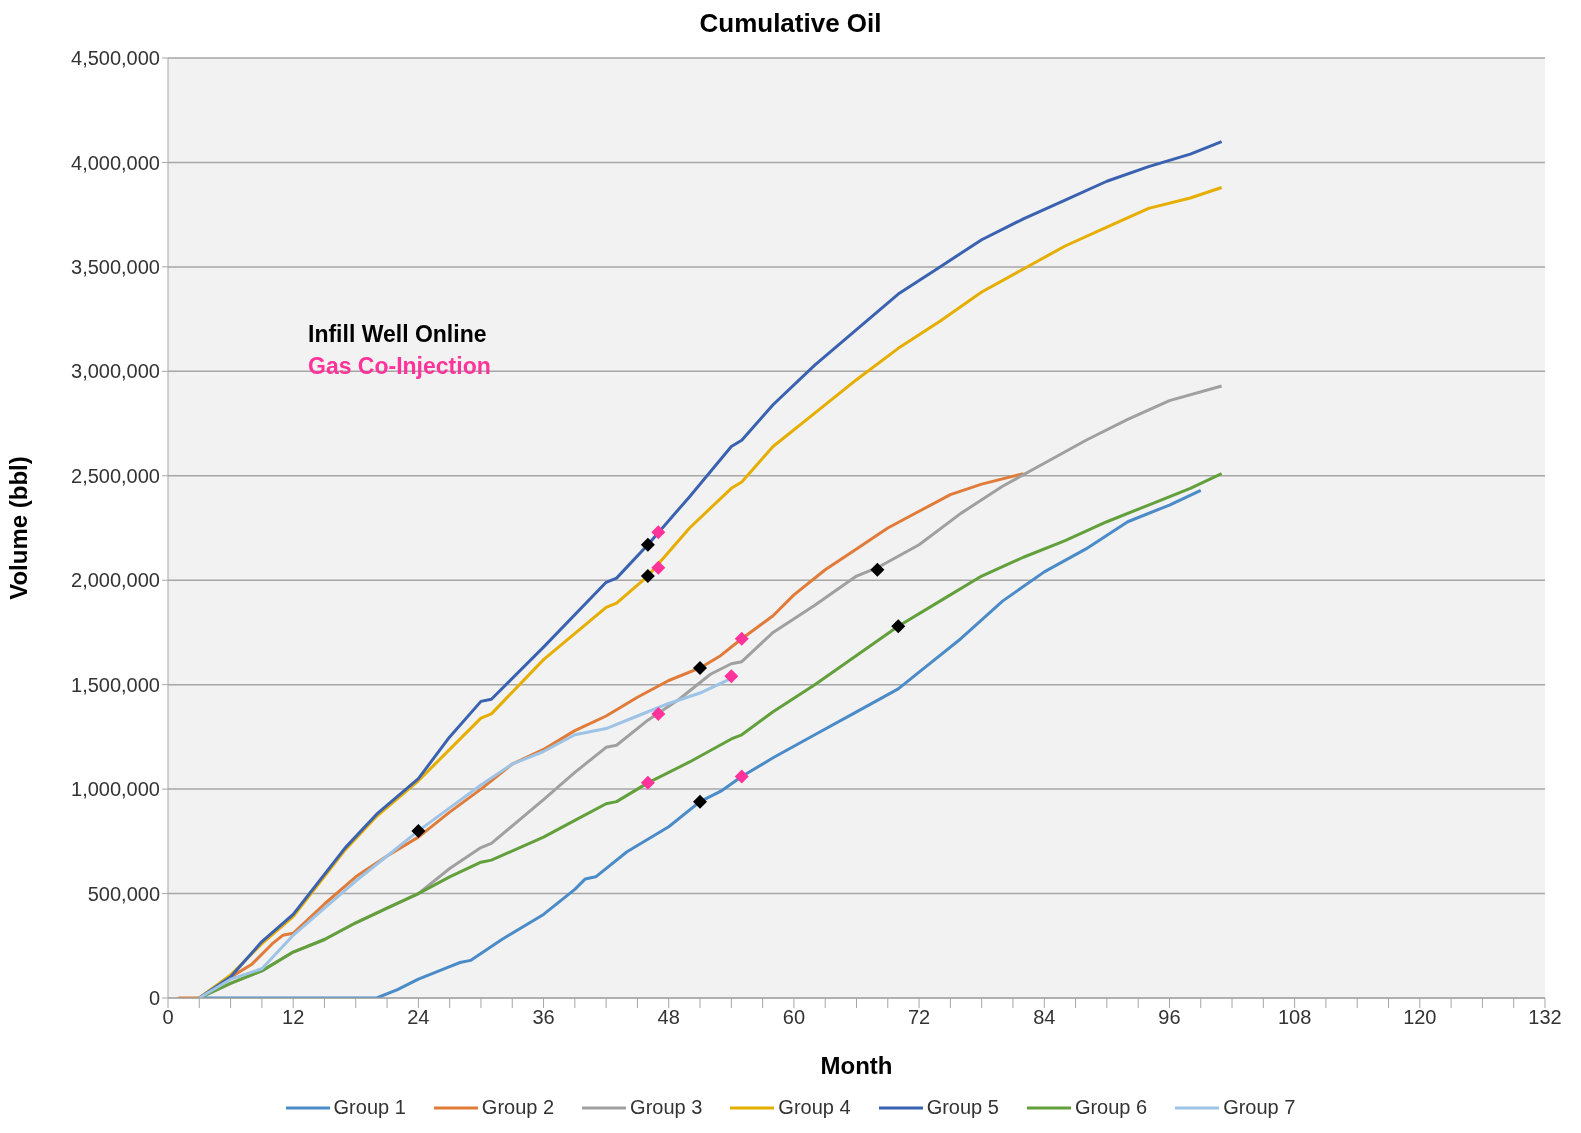 The image size is (1581, 1133). Describe the element at coordinates (814, 1107) in the screenshot. I see `legend-label: Group 4` at that location.